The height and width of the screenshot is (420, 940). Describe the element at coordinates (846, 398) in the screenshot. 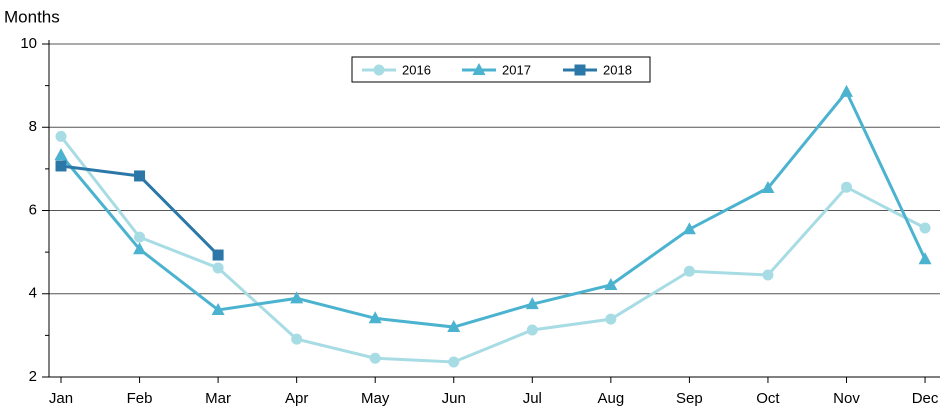

I see `x-tick-label: Nov` at that location.